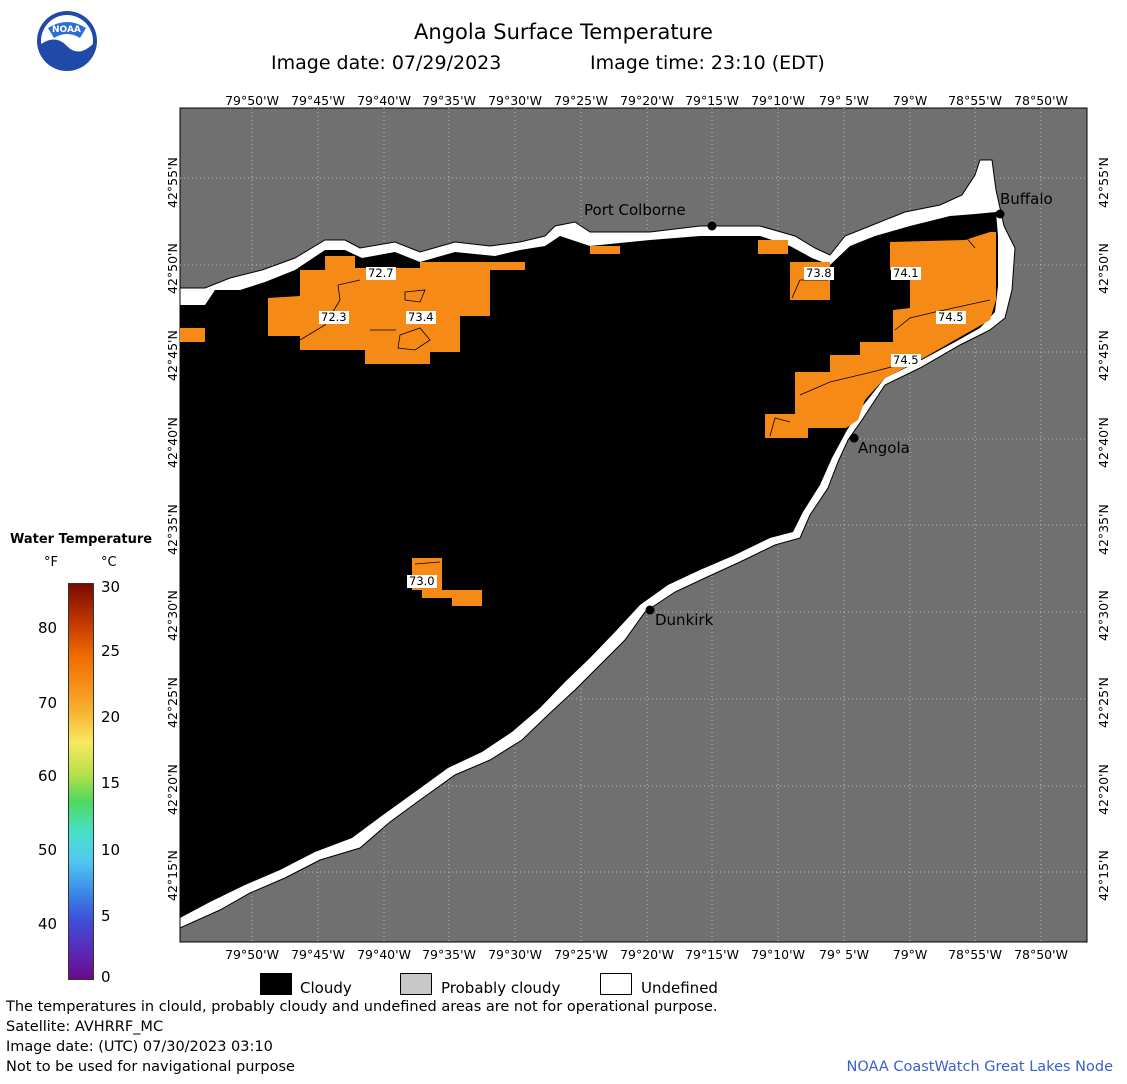 This screenshot has width=1127, height=1084. Describe the element at coordinates (48, 924) in the screenshot. I see `legend-f-tick: 40` at that location.